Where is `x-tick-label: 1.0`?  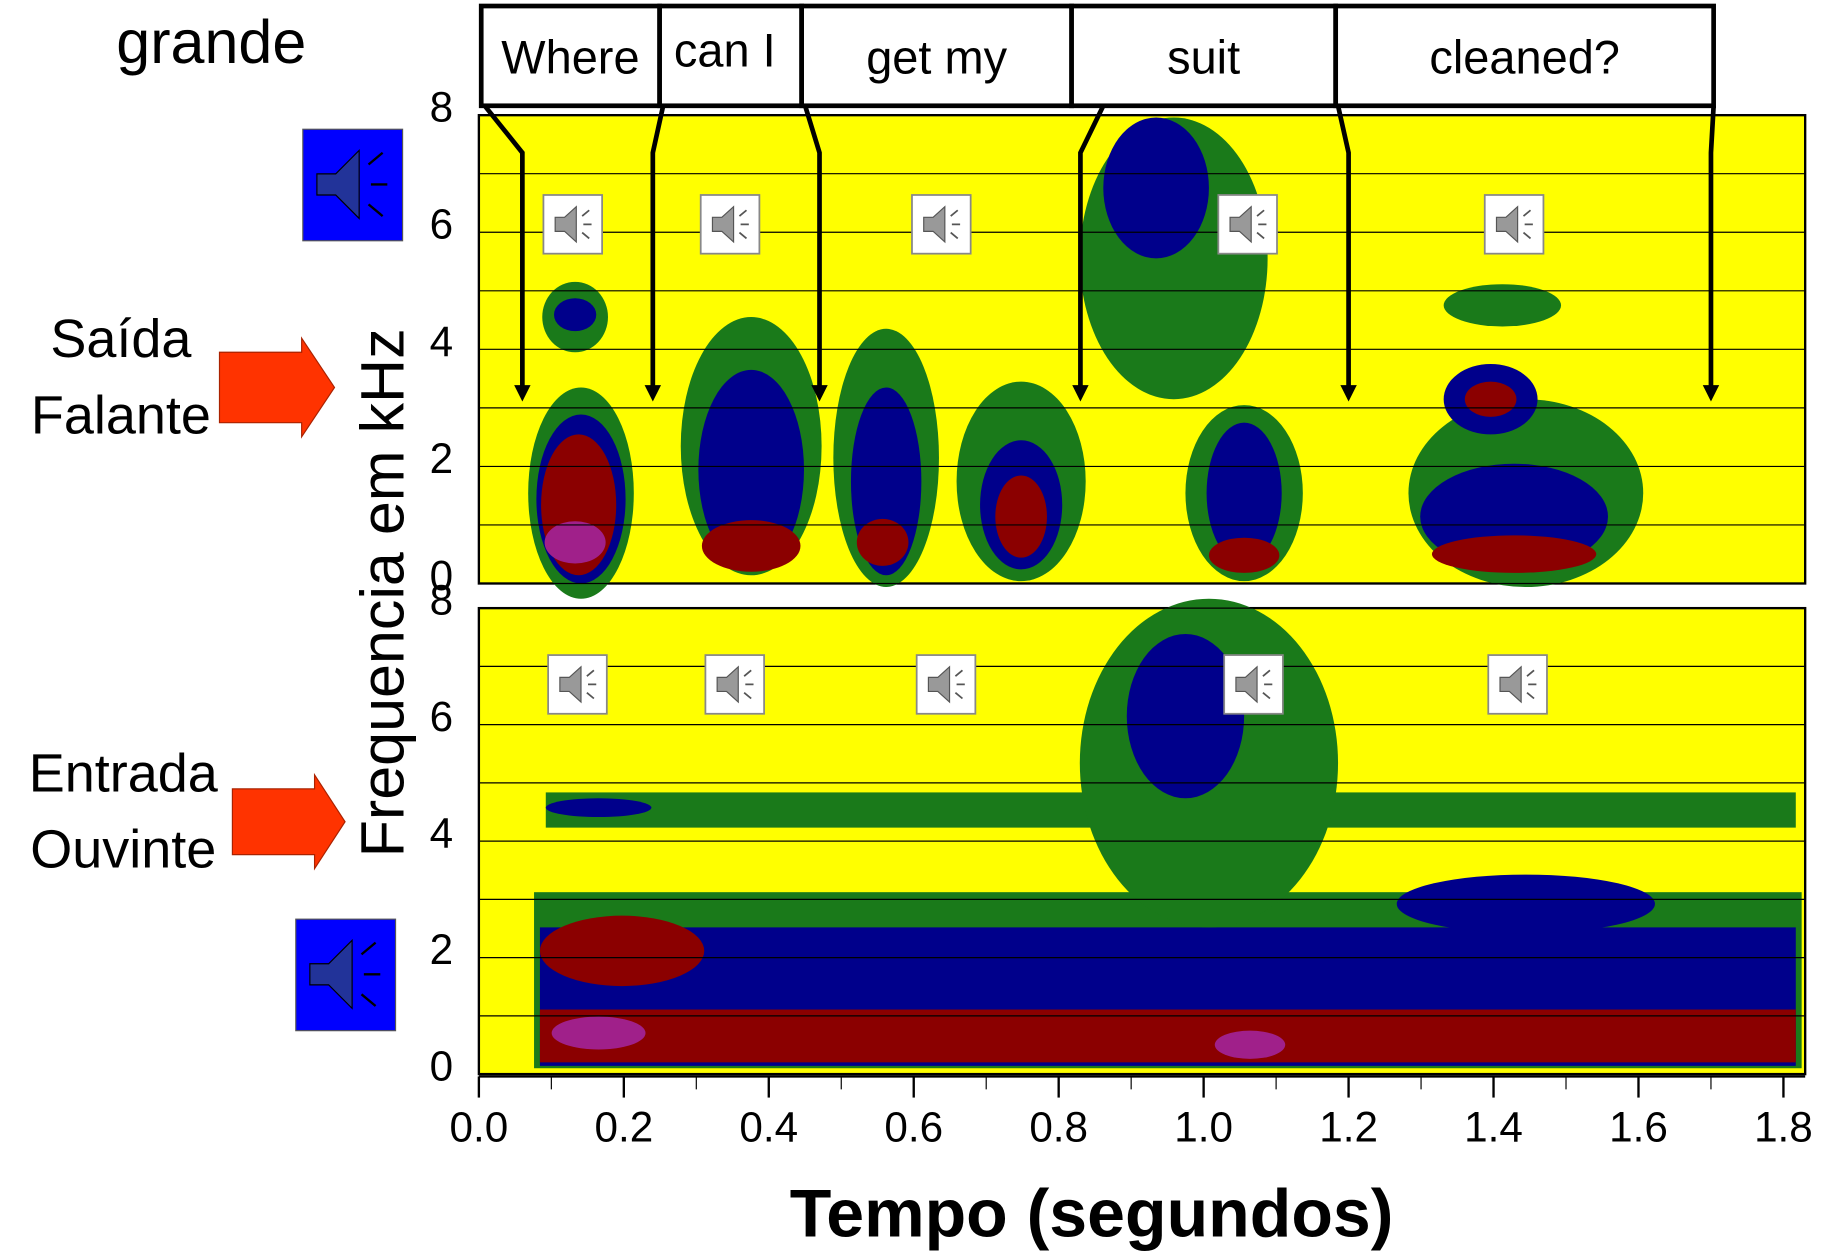 x-tick-label: 1.0 is located at coordinates (1203, 1127).